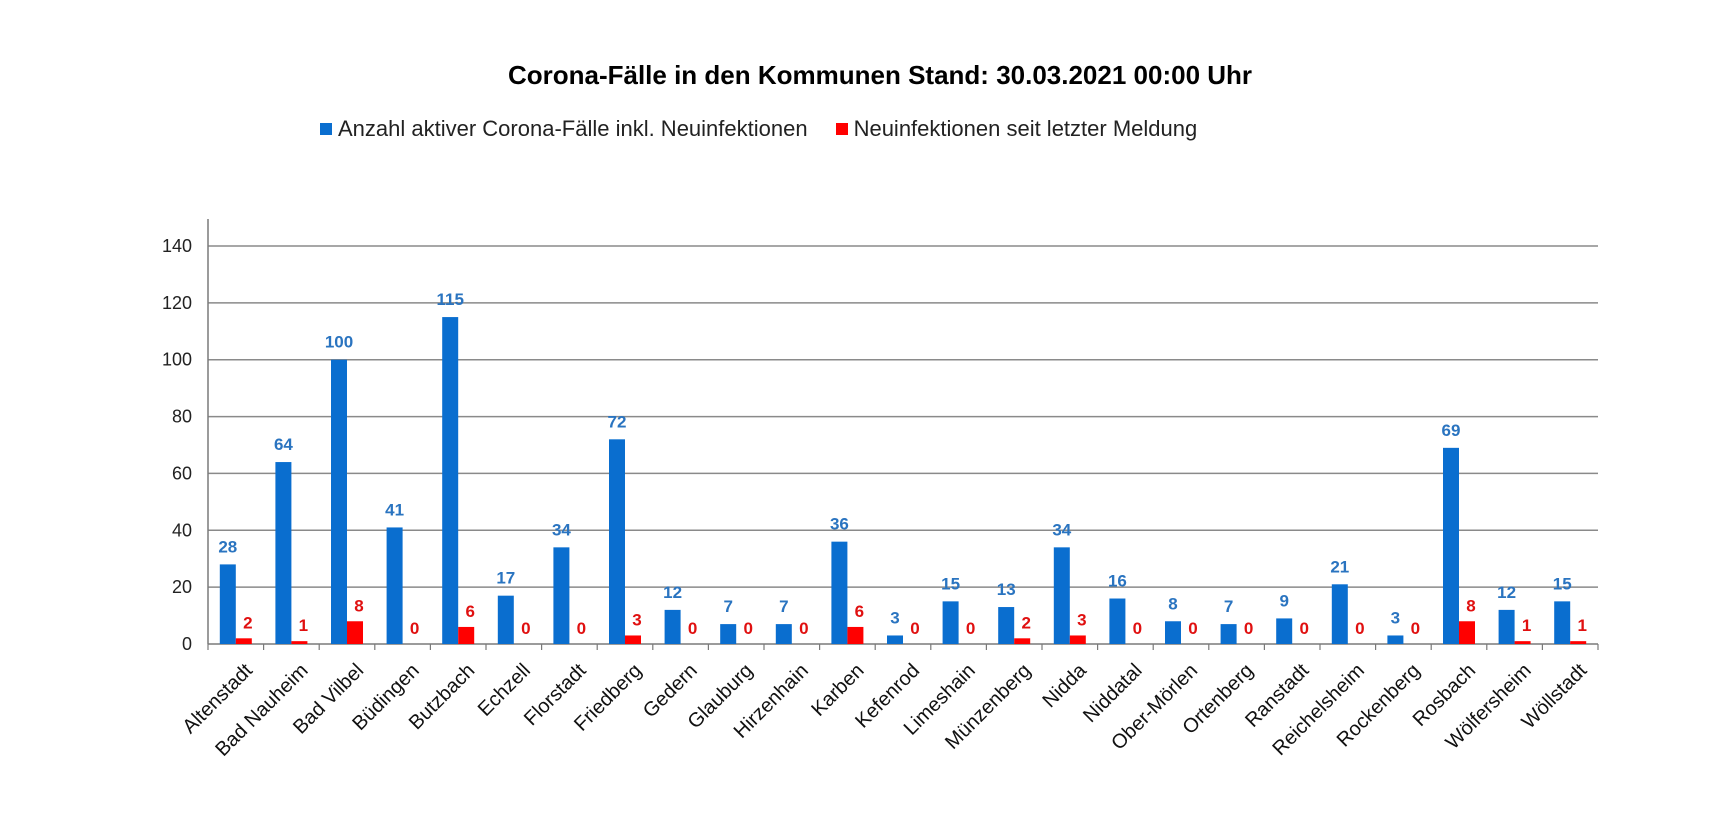  I want to click on data-label-active-17: 8, so click(1172, 603).